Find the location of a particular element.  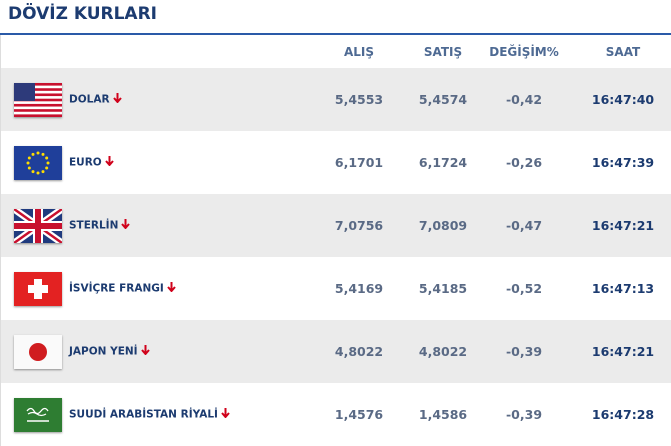

degisim-value: -0,47 is located at coordinates (524, 225).